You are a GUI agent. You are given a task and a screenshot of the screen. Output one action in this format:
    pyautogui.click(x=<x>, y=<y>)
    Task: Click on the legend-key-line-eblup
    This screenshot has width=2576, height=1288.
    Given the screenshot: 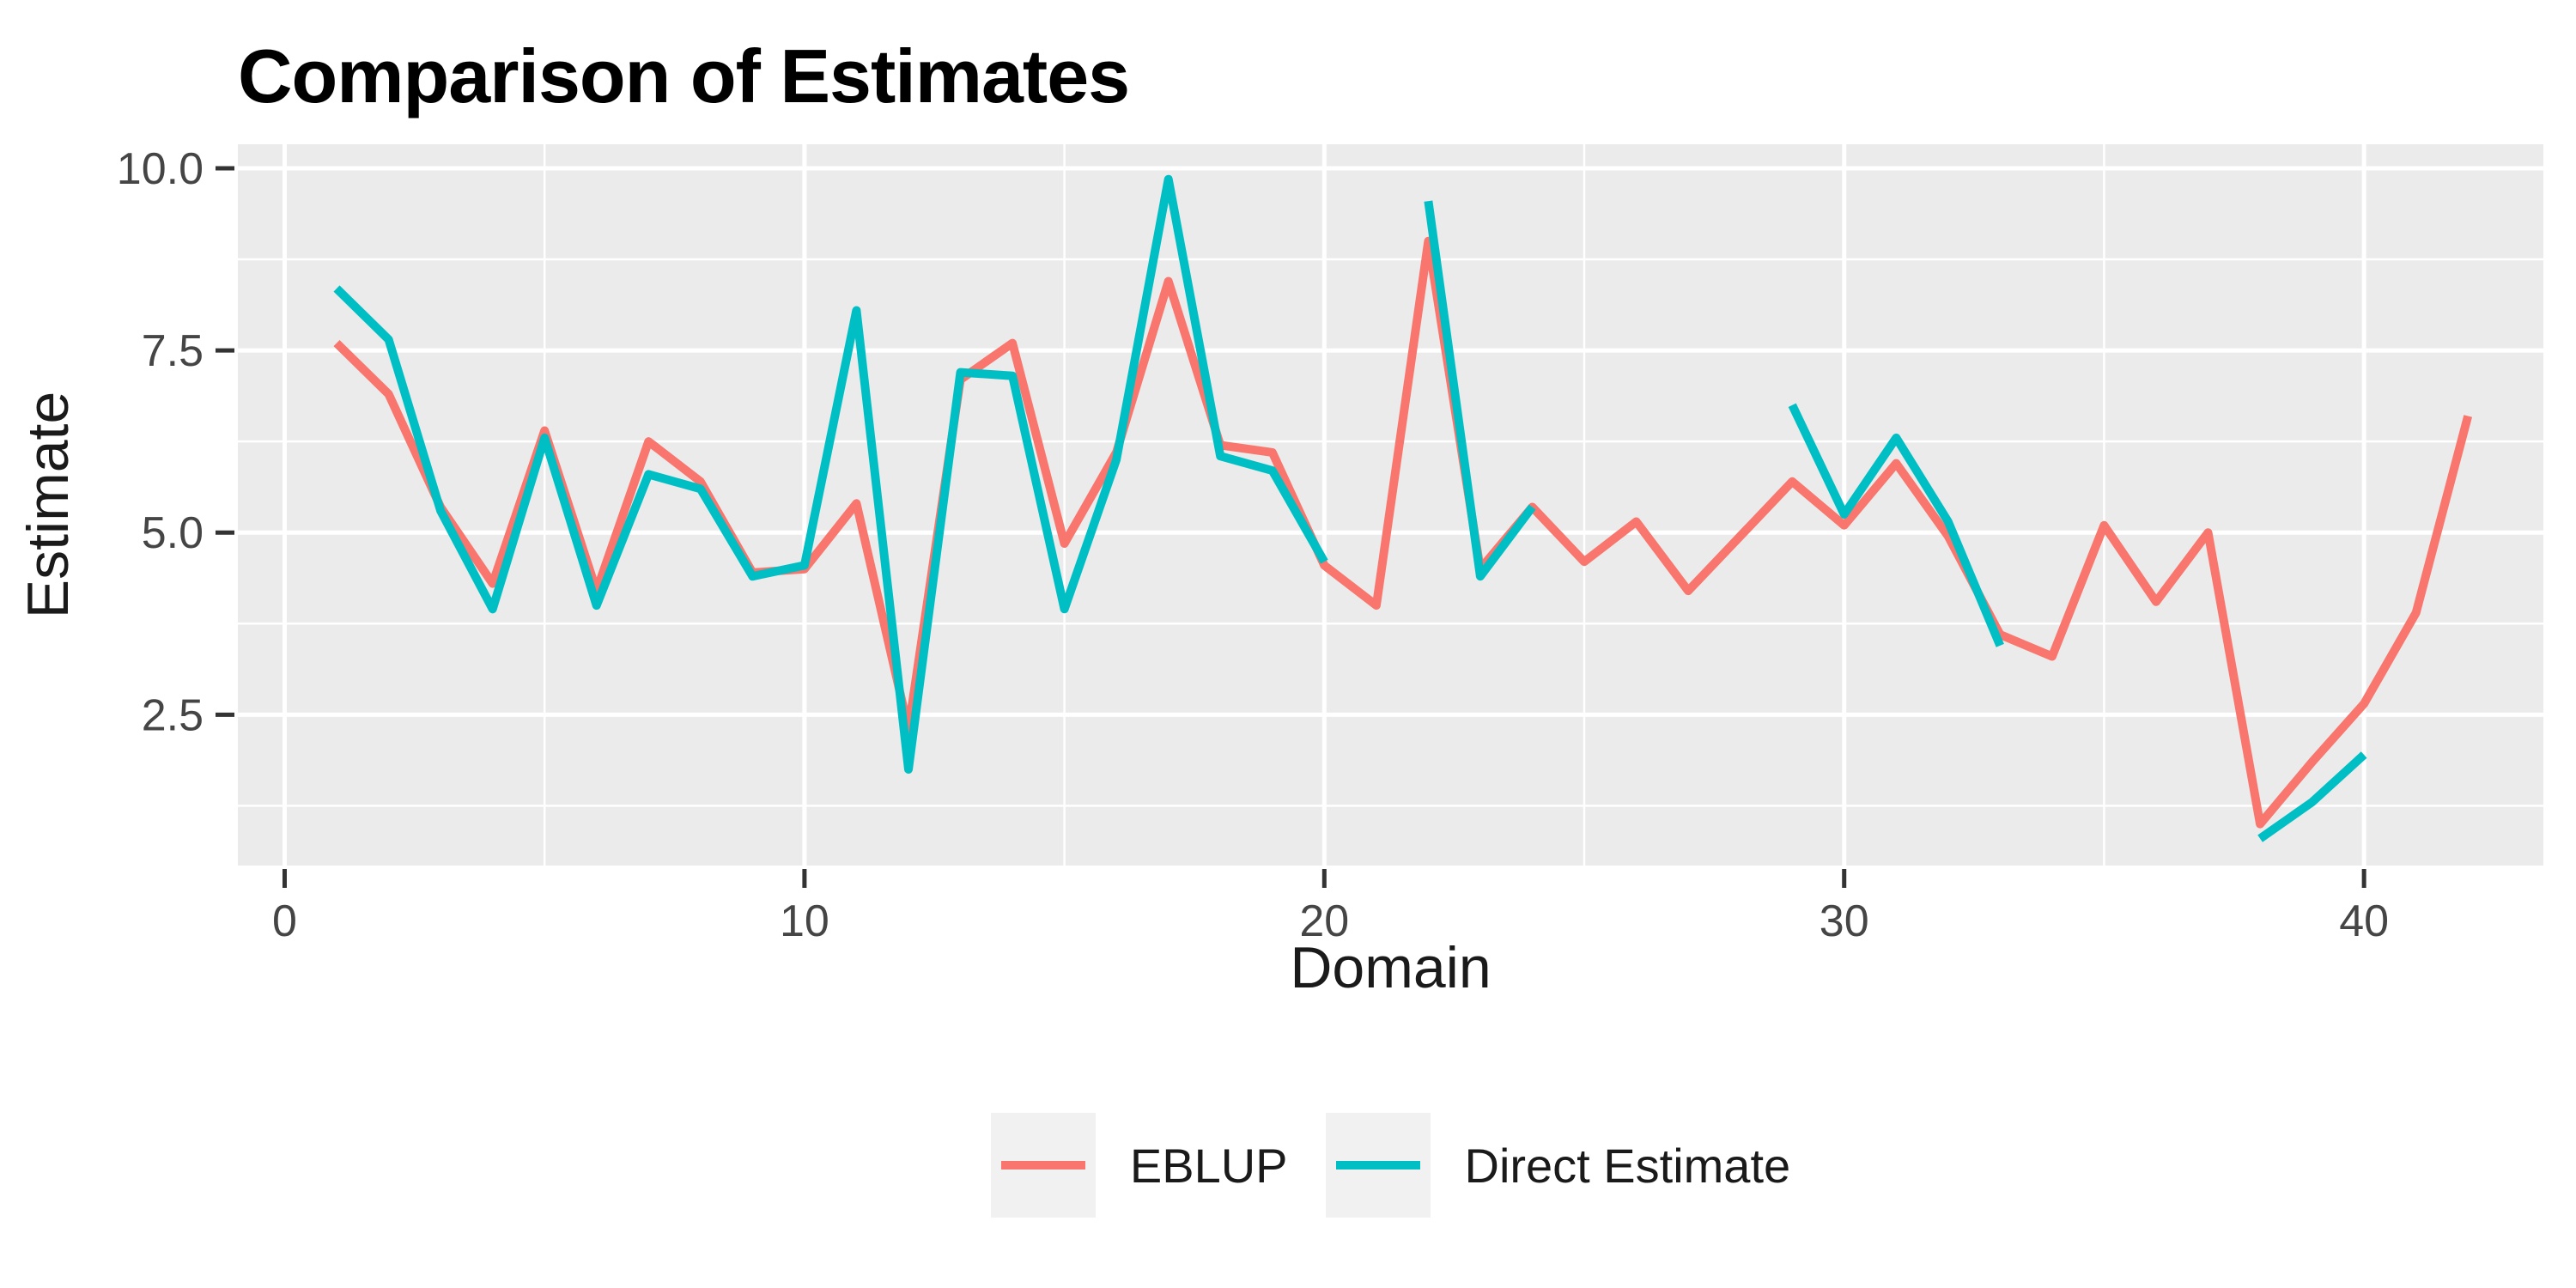 What is the action you would take?
    pyautogui.click(x=1042, y=1166)
    